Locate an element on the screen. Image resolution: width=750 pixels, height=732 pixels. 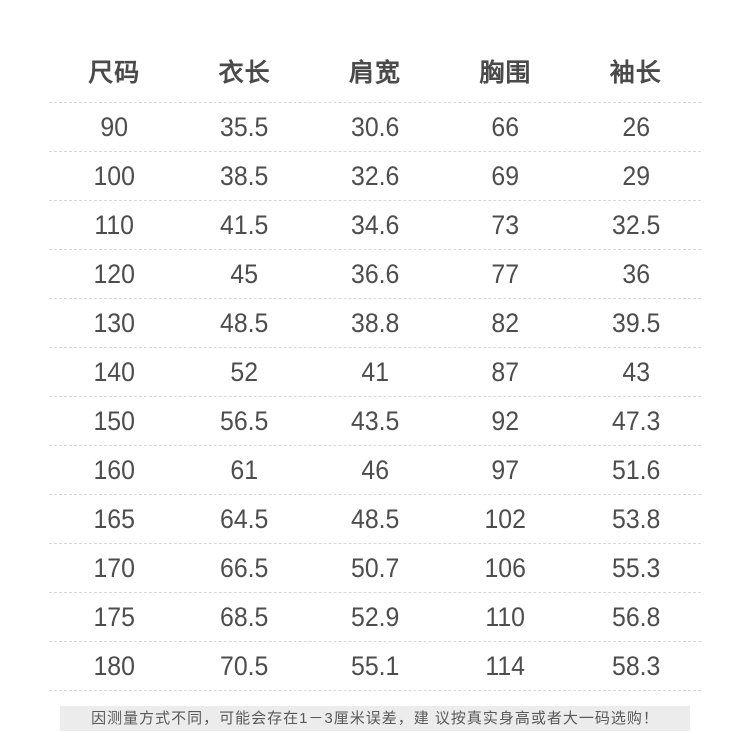
cell-chest: 92 is located at coordinates (505, 420).